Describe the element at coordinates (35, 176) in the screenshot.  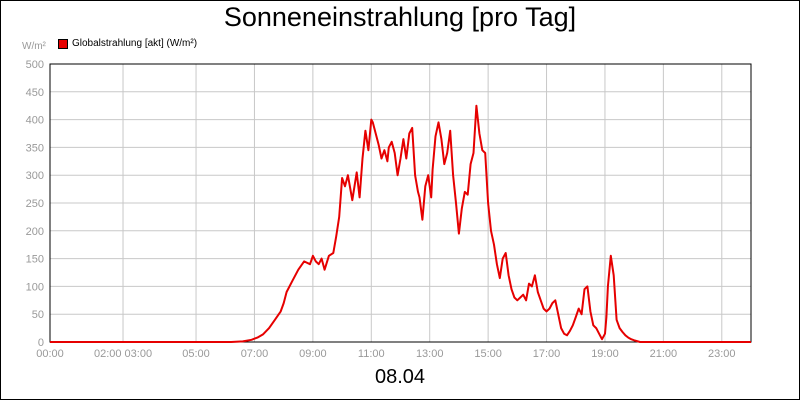
I see `y-tick-label: 300` at that location.